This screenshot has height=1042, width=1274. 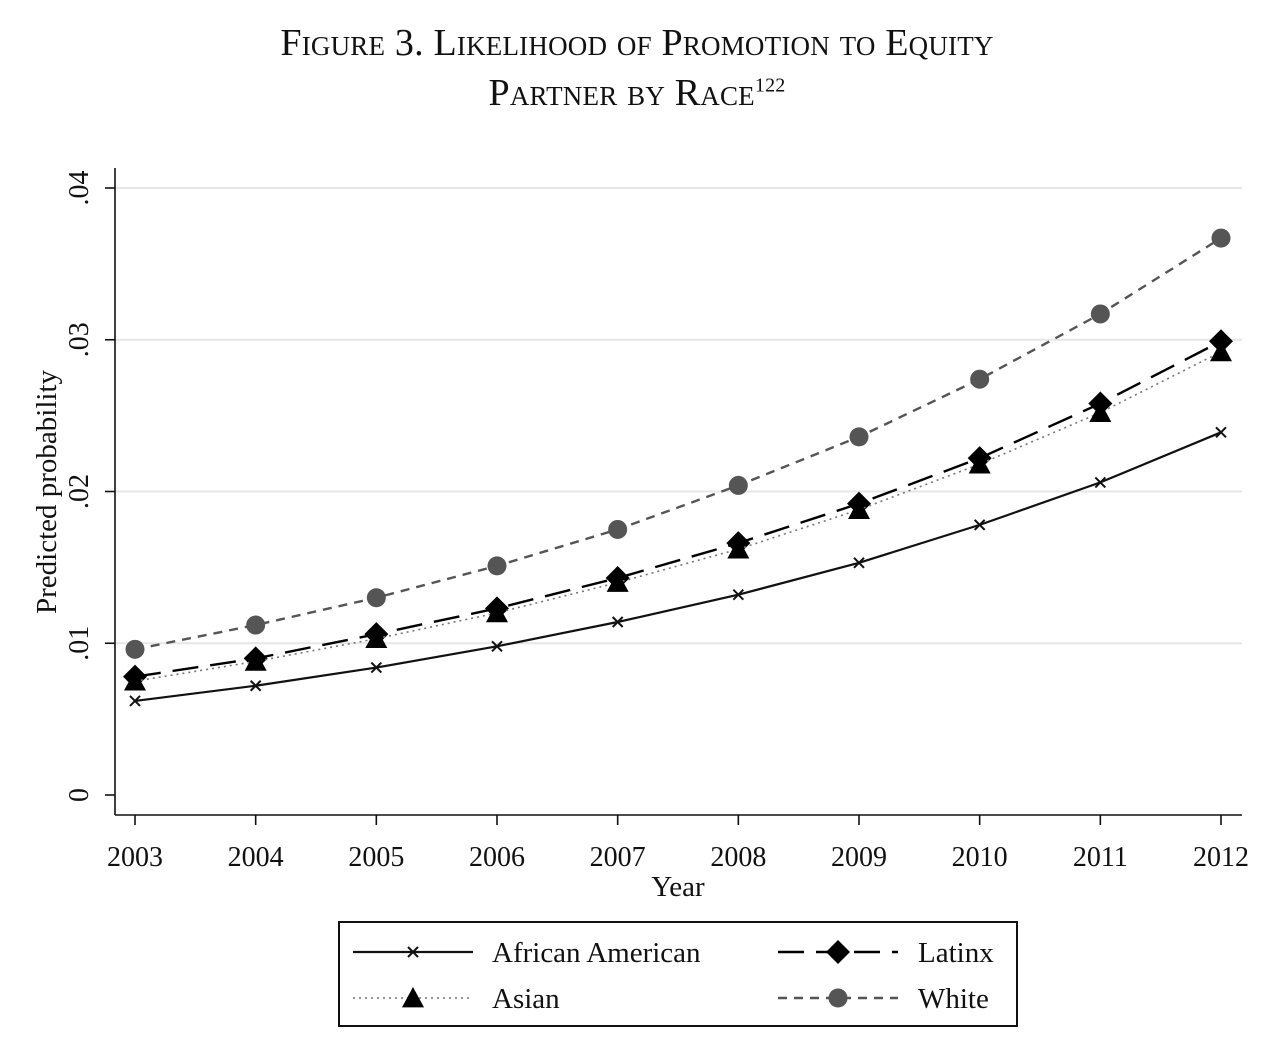 What do you see at coordinates (135, 680) in the screenshot?
I see `point-asian-2003` at bounding box center [135, 680].